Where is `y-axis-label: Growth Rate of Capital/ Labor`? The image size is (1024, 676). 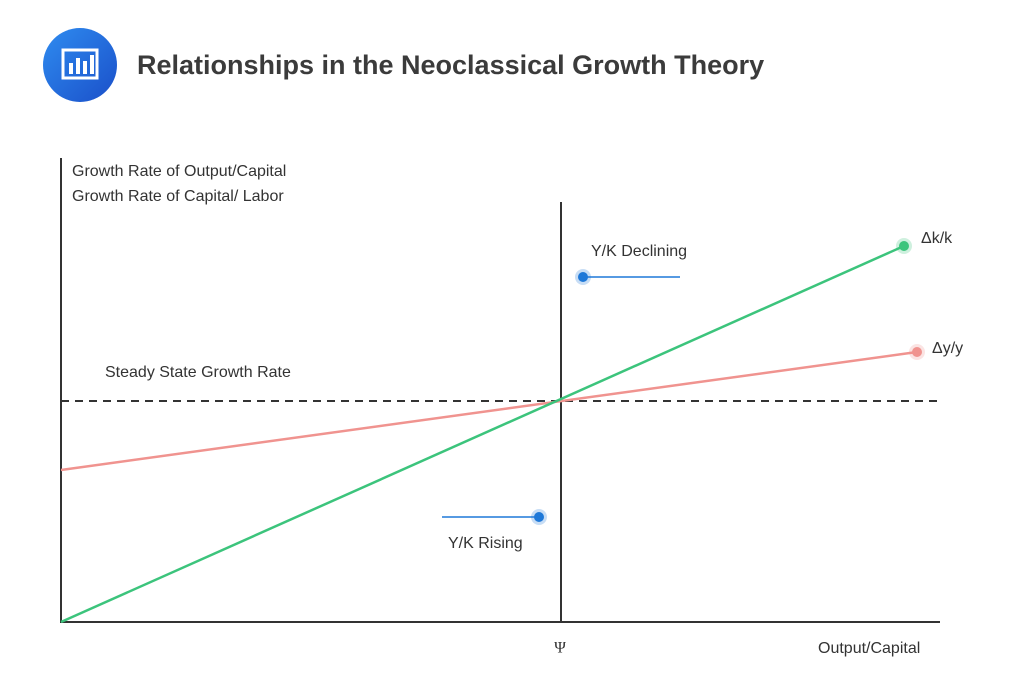 y-axis-label: Growth Rate of Capital/ Labor is located at coordinates (178, 196).